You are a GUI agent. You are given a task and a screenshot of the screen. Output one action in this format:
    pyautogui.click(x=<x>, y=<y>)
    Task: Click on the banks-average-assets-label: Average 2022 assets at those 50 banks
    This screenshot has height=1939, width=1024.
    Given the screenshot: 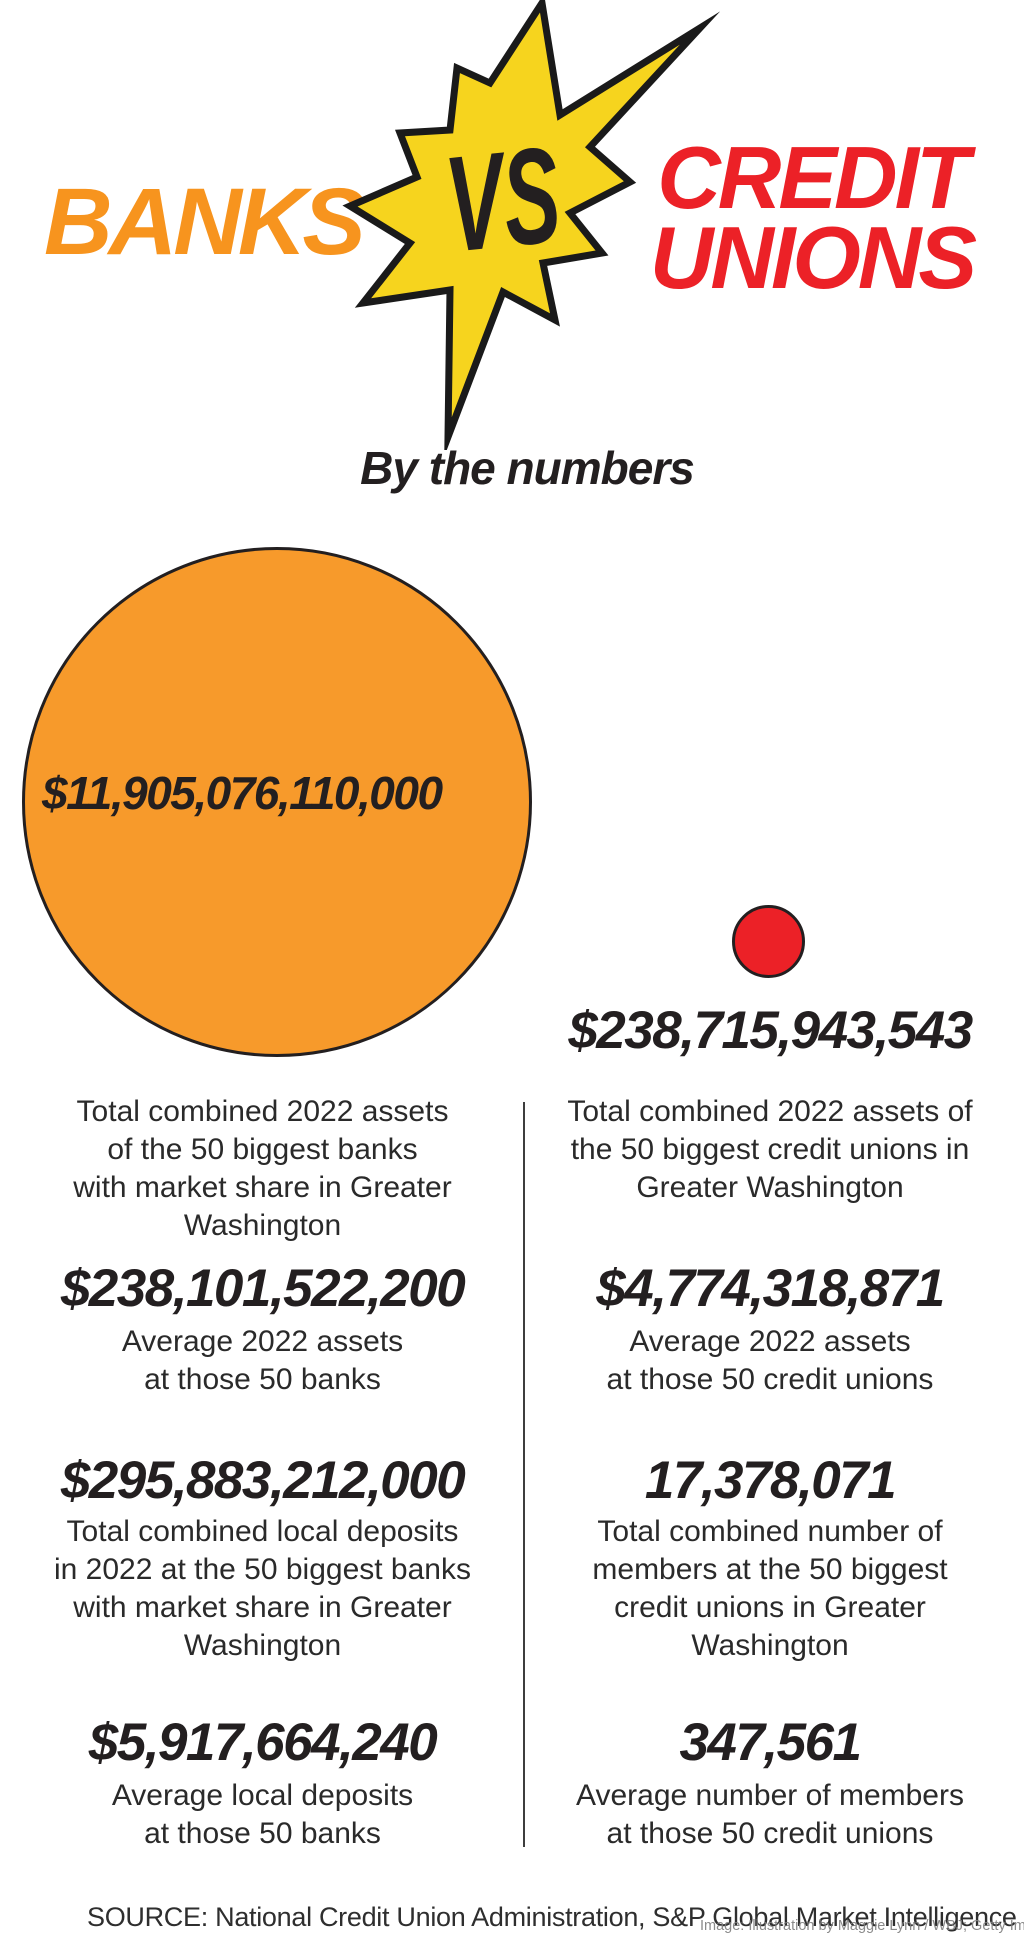 What is the action you would take?
    pyautogui.click(x=262, y=1360)
    